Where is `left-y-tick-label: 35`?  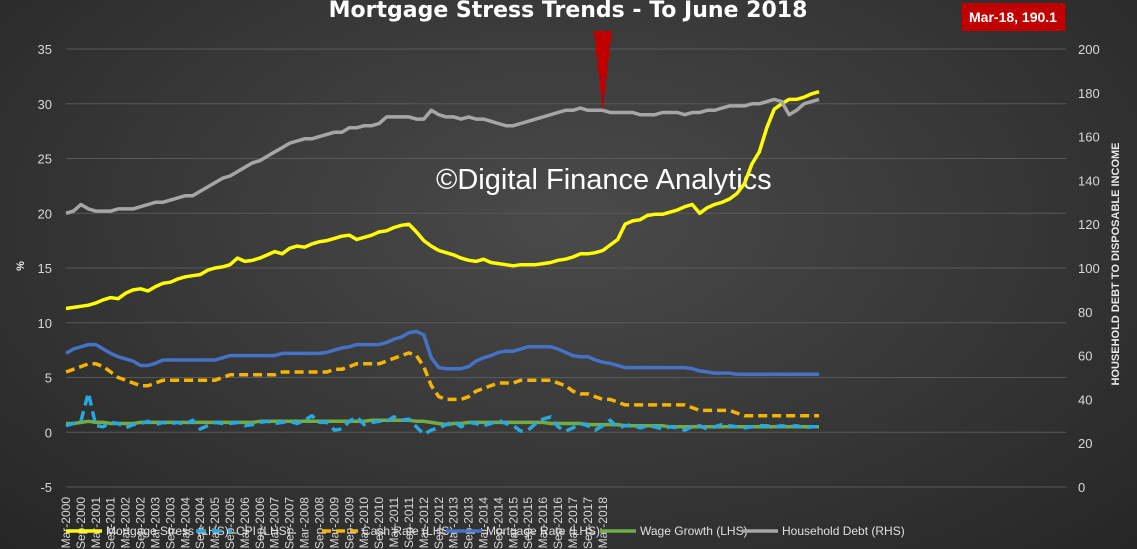
left-y-tick-label: 35 is located at coordinates (45, 49).